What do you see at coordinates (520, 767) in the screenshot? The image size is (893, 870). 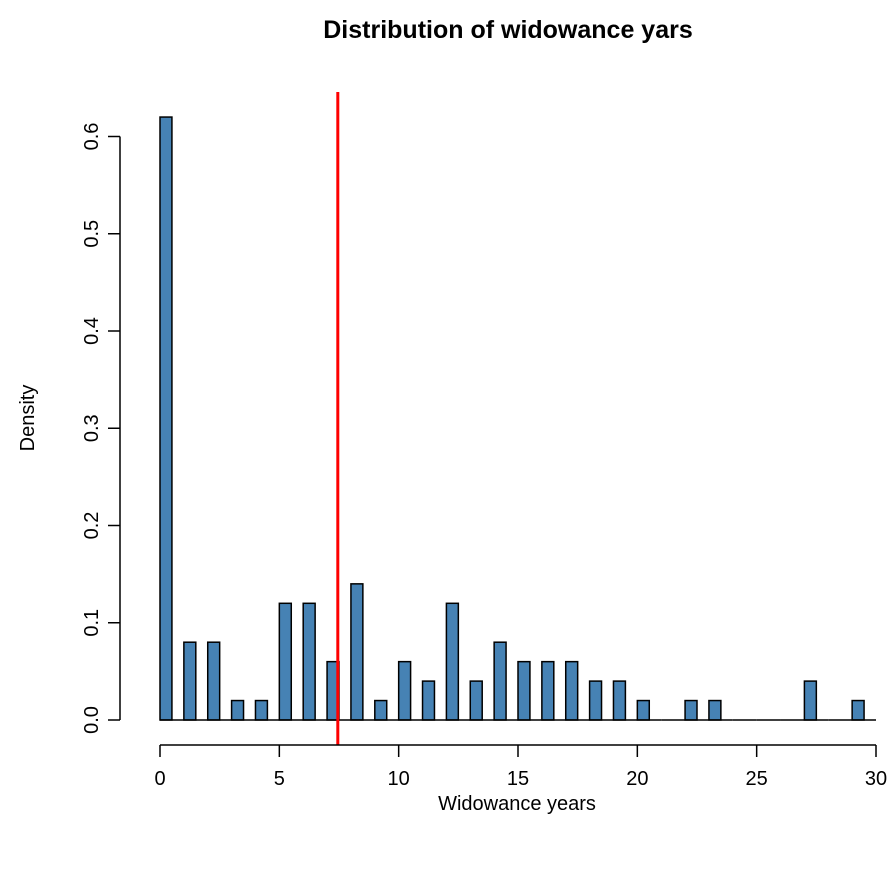 I see `x-axis: 0 5 10 15 20 25 30` at bounding box center [520, 767].